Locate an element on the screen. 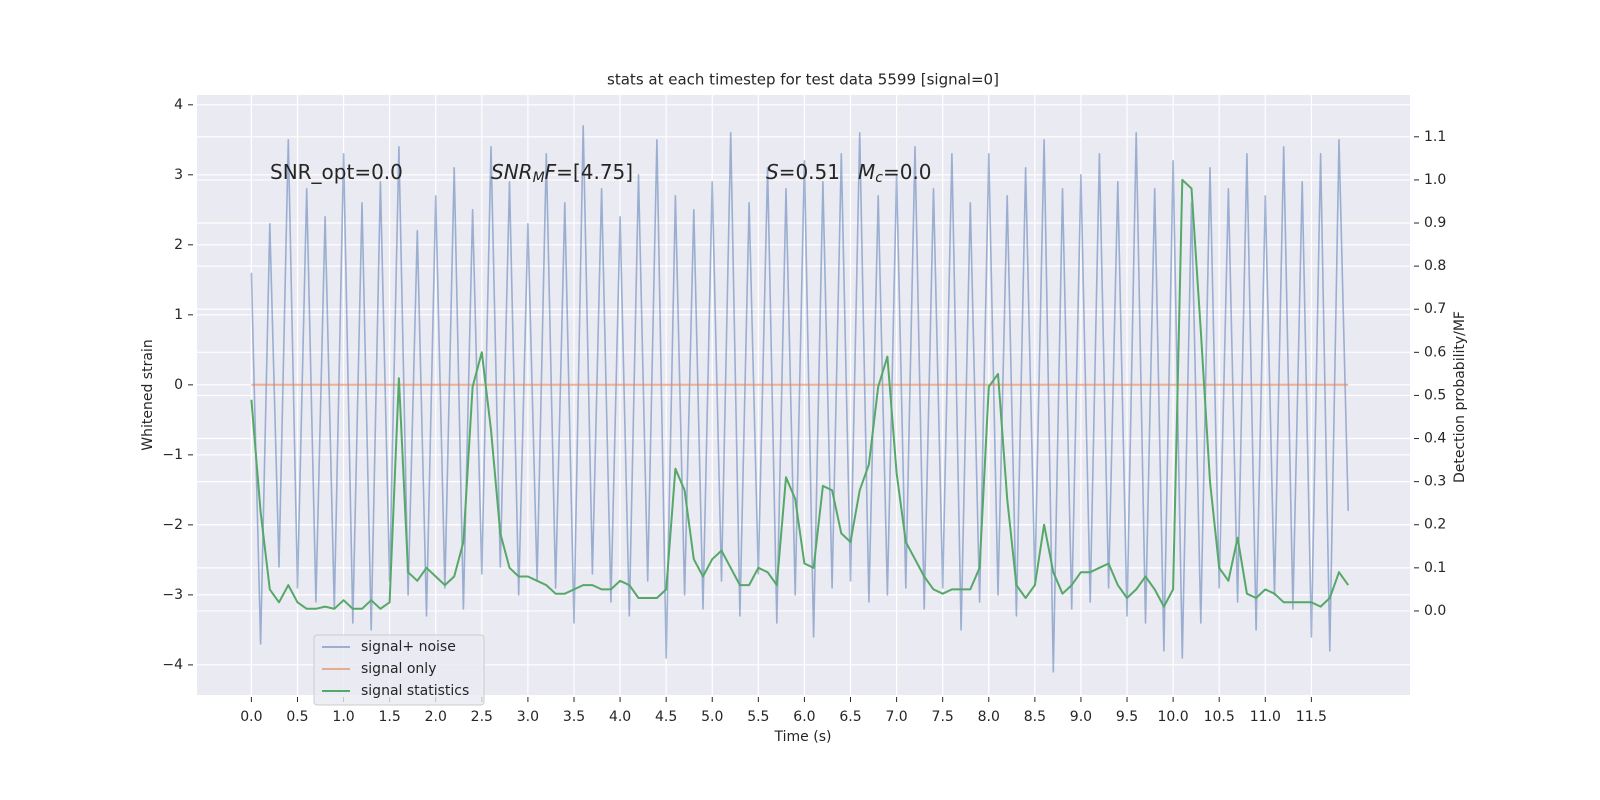  y-tick-label: 1 is located at coordinates (178, 315).